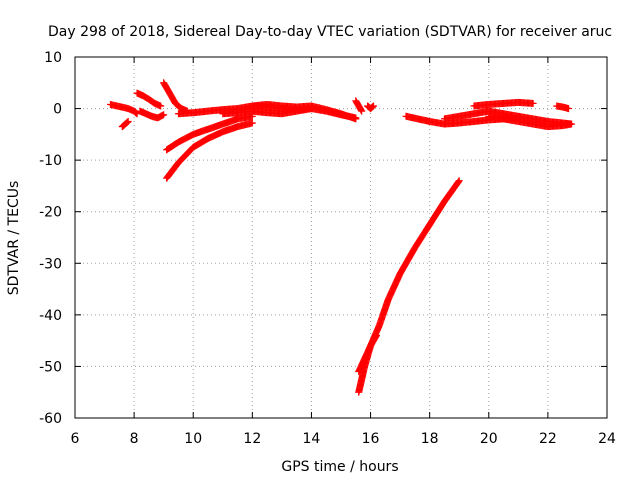 The width and height of the screenshot is (640, 480). I want to click on y-axis-label: SDTVAR / TECUs, so click(14, 238).